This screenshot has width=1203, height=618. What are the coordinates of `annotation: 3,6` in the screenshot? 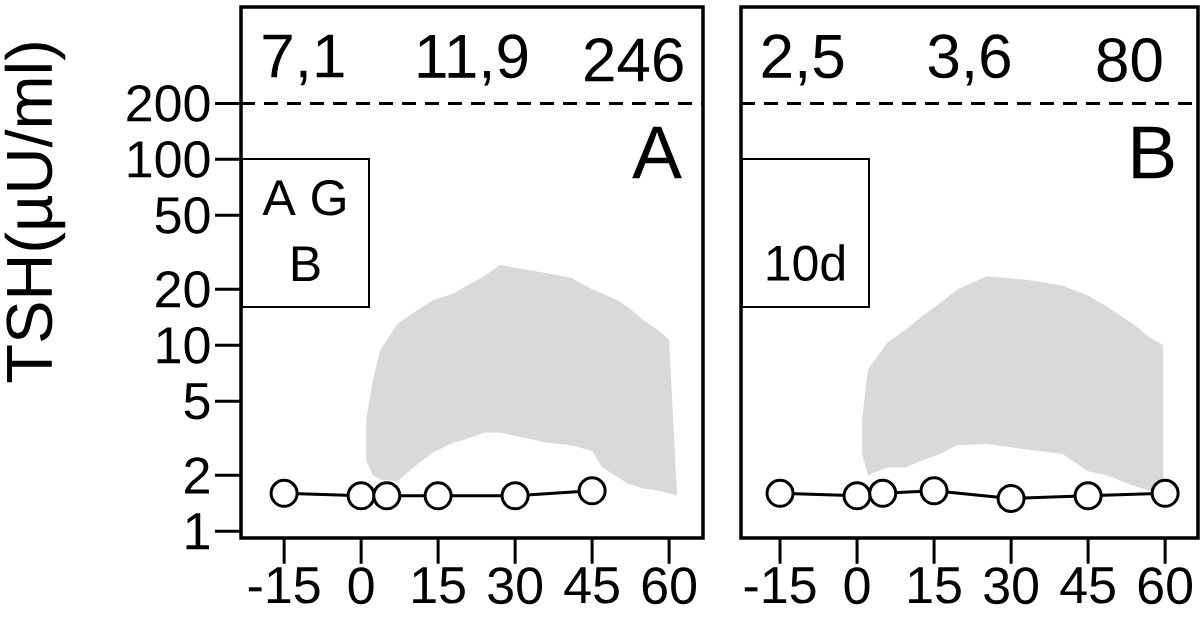 It's located at (969, 60).